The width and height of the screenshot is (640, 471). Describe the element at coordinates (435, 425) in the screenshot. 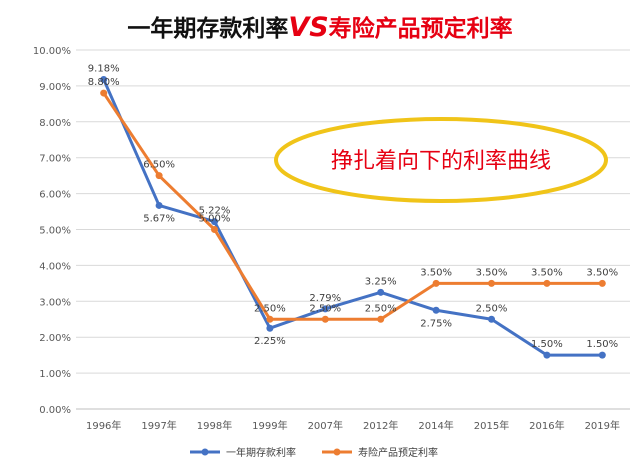

I see `x-tick-label: 2014年` at that location.